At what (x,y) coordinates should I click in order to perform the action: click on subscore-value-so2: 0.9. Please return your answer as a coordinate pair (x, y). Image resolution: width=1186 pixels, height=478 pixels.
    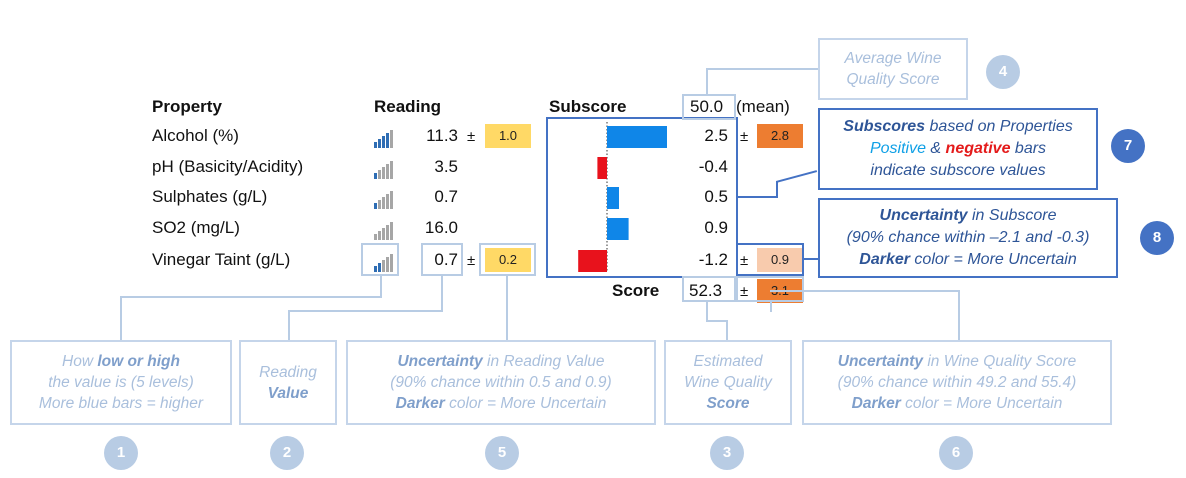
    Looking at the image, I should click on (716, 227).